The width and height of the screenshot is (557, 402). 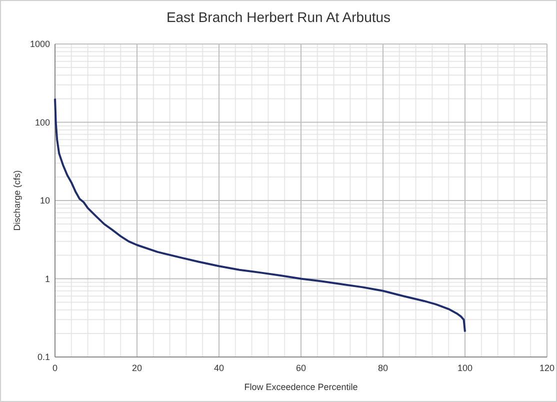 I want to click on y-axis-title: Discharge (cfs), so click(x=17, y=200).